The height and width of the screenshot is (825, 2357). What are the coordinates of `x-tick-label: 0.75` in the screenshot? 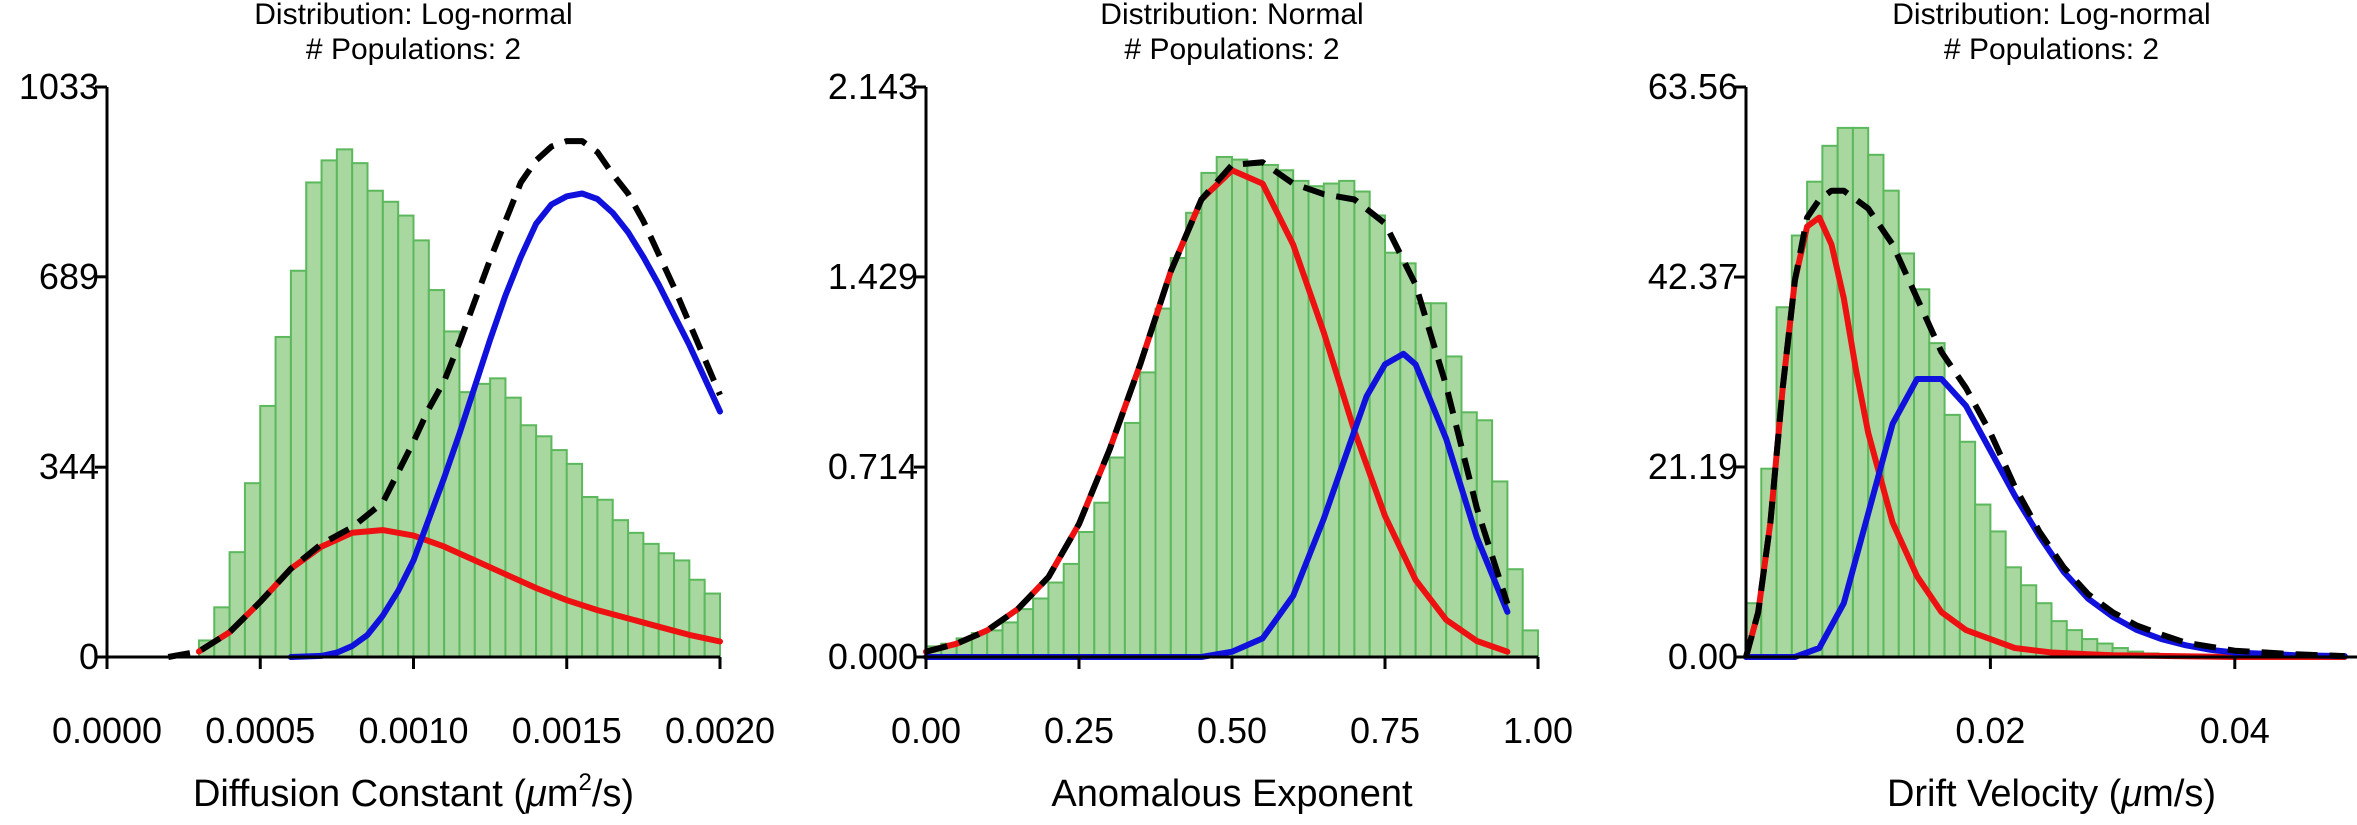 It's located at (1385, 730).